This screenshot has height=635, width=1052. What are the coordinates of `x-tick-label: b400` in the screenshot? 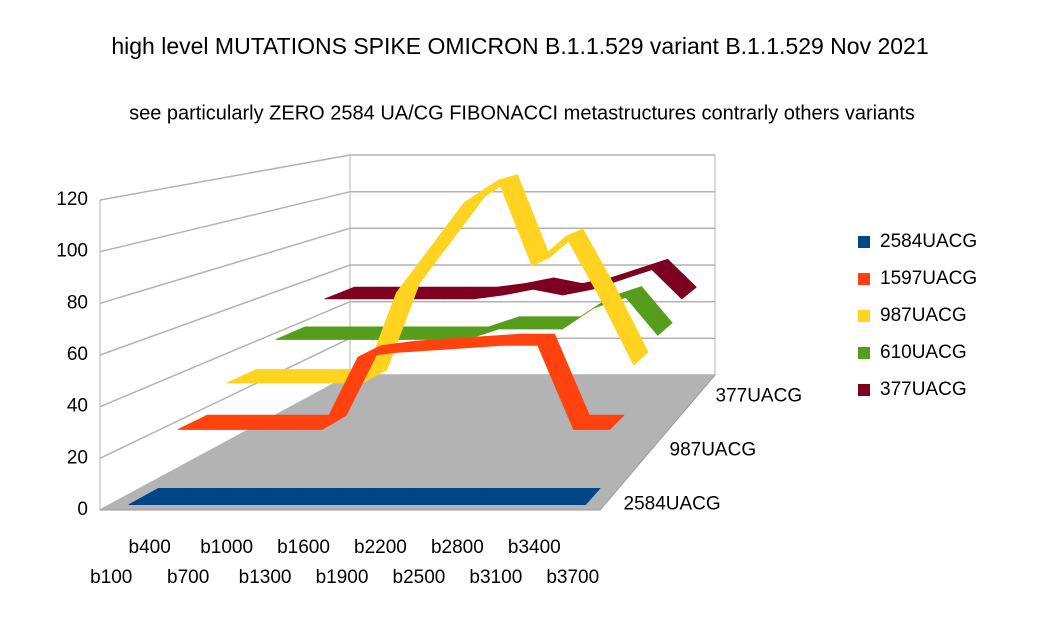 It's located at (150, 547).